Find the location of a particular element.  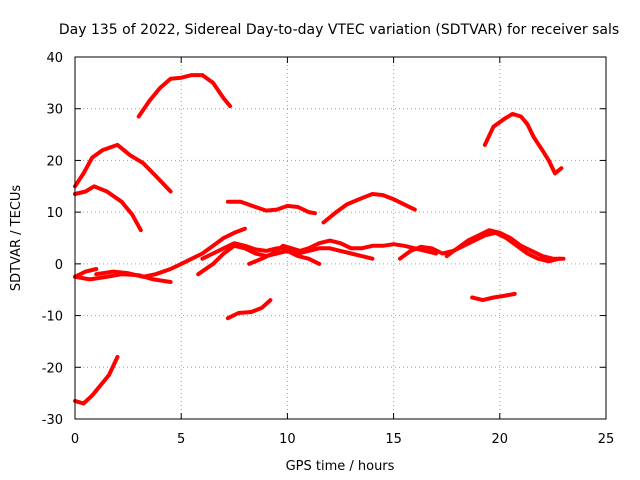

y-tick-label: 40 is located at coordinates (54, 58).